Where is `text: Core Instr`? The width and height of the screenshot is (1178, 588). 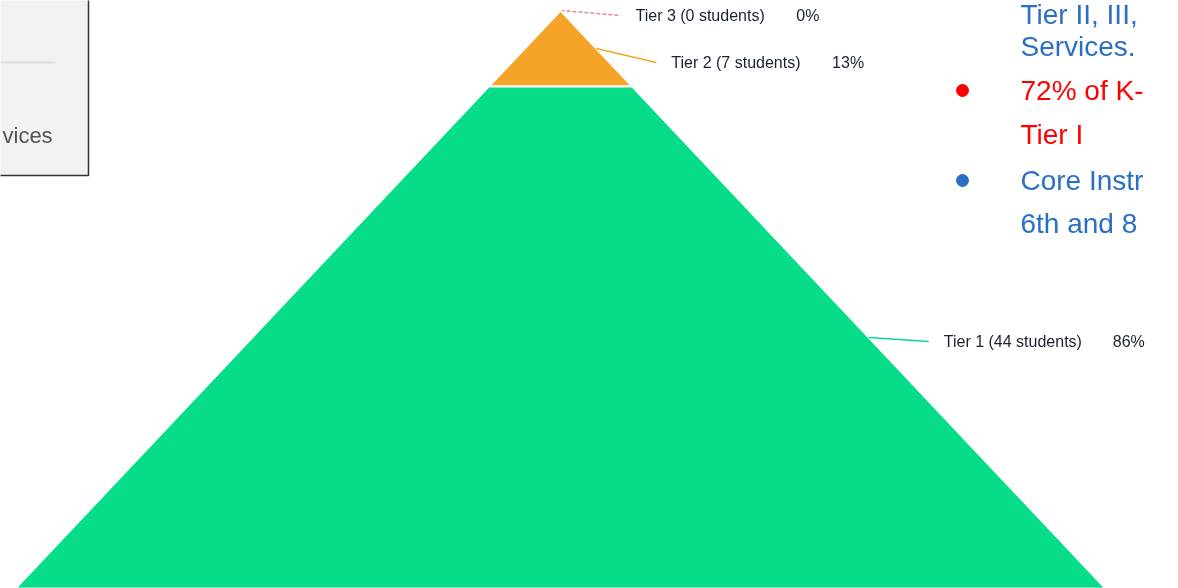 text: Core Instr is located at coordinates (1082, 180).